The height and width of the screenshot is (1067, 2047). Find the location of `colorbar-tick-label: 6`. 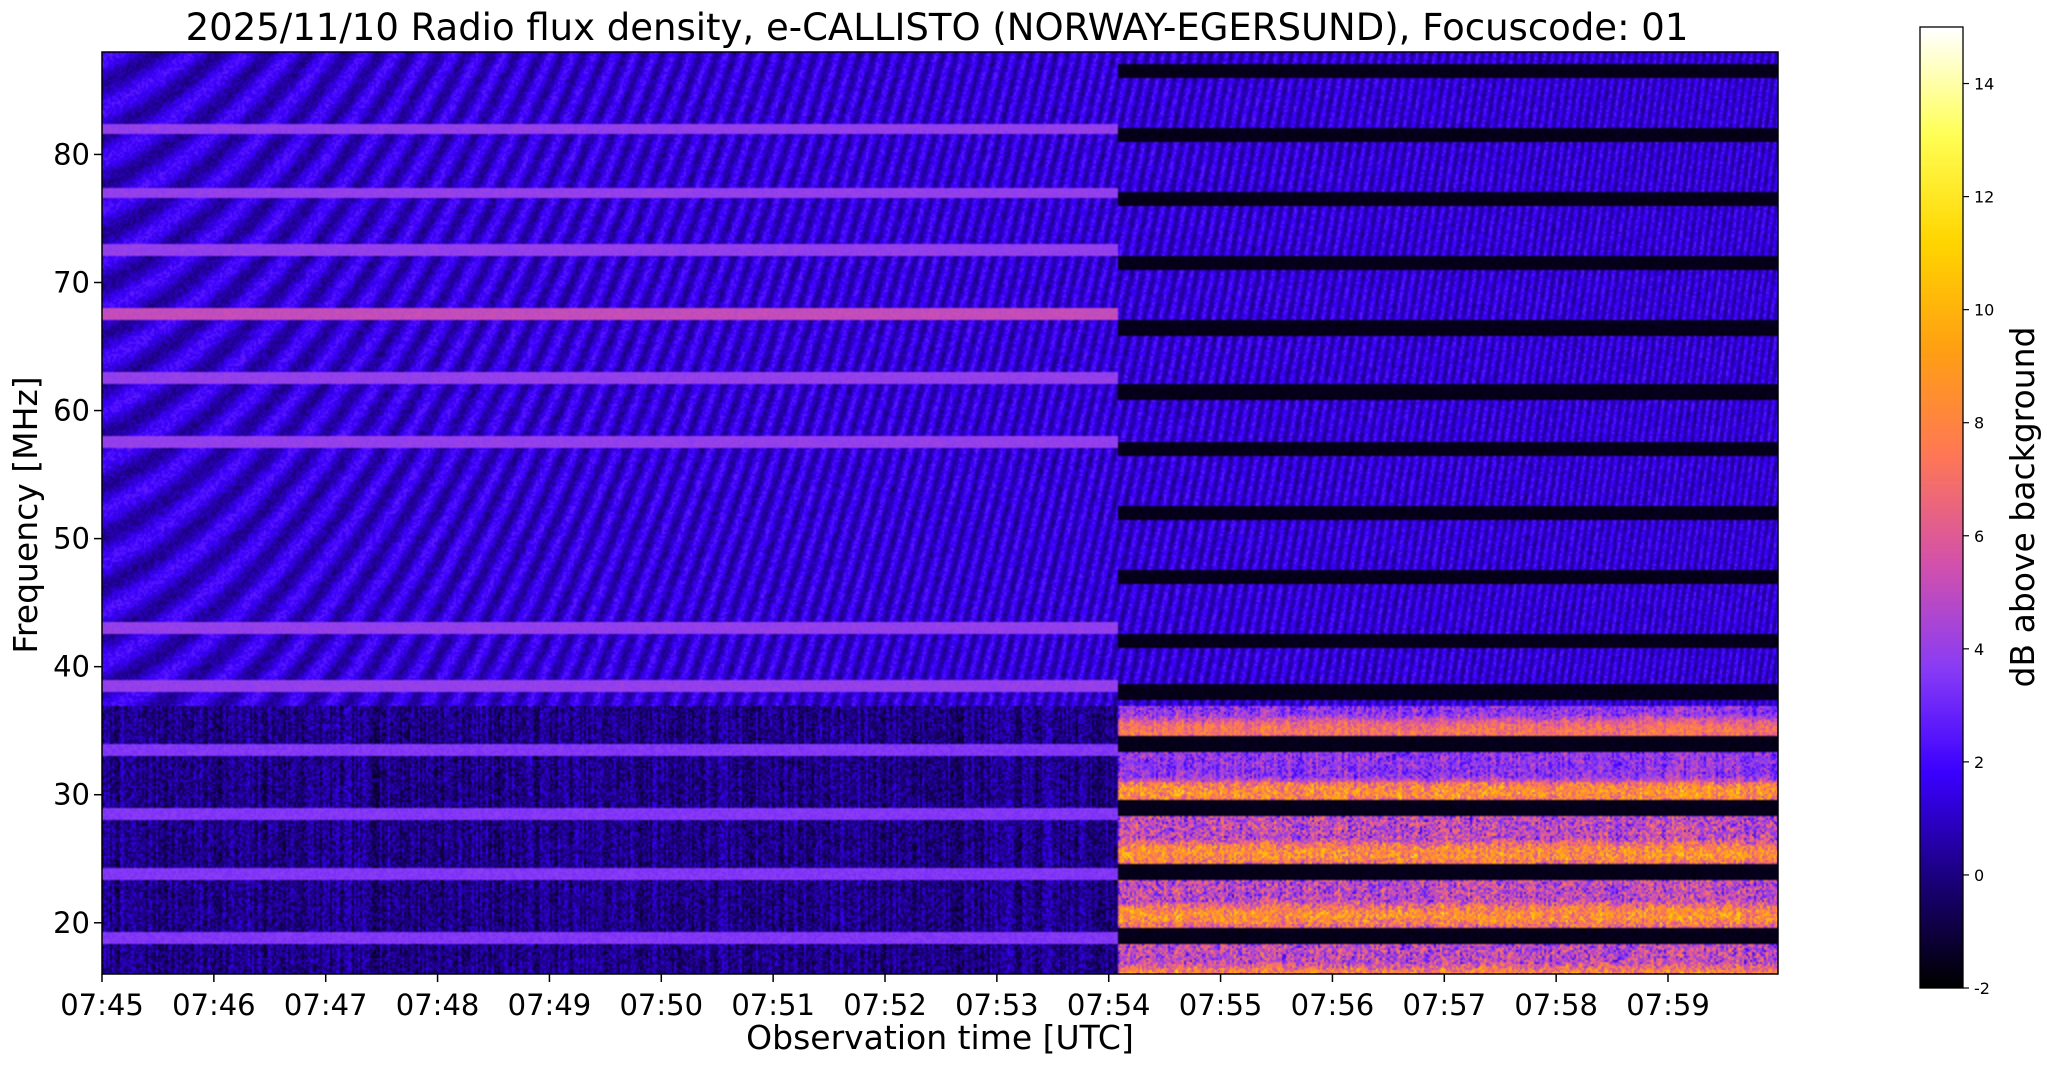

colorbar-tick-label: 6 is located at coordinates (1979, 536).